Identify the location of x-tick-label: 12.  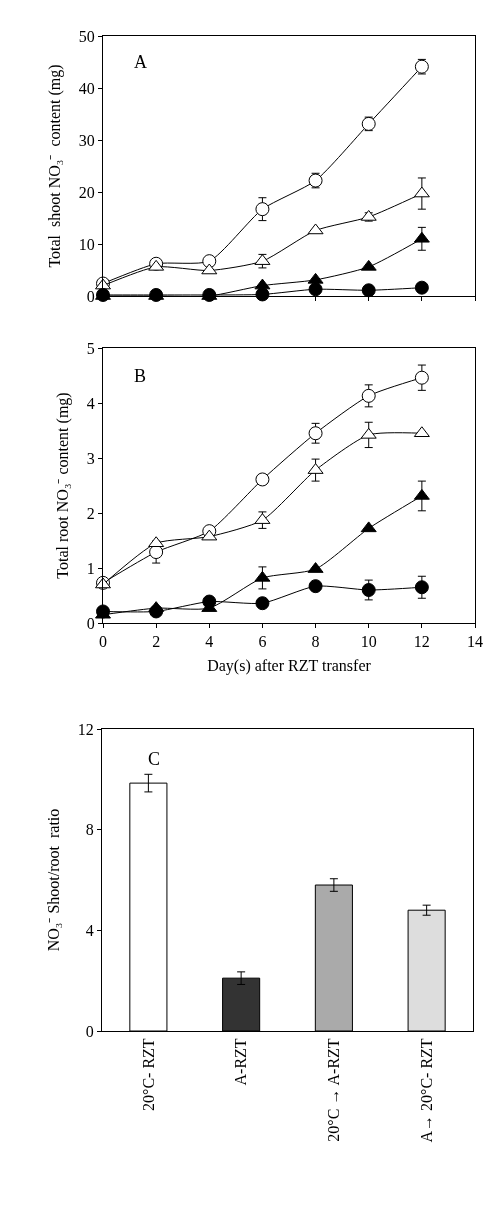
(421, 642).